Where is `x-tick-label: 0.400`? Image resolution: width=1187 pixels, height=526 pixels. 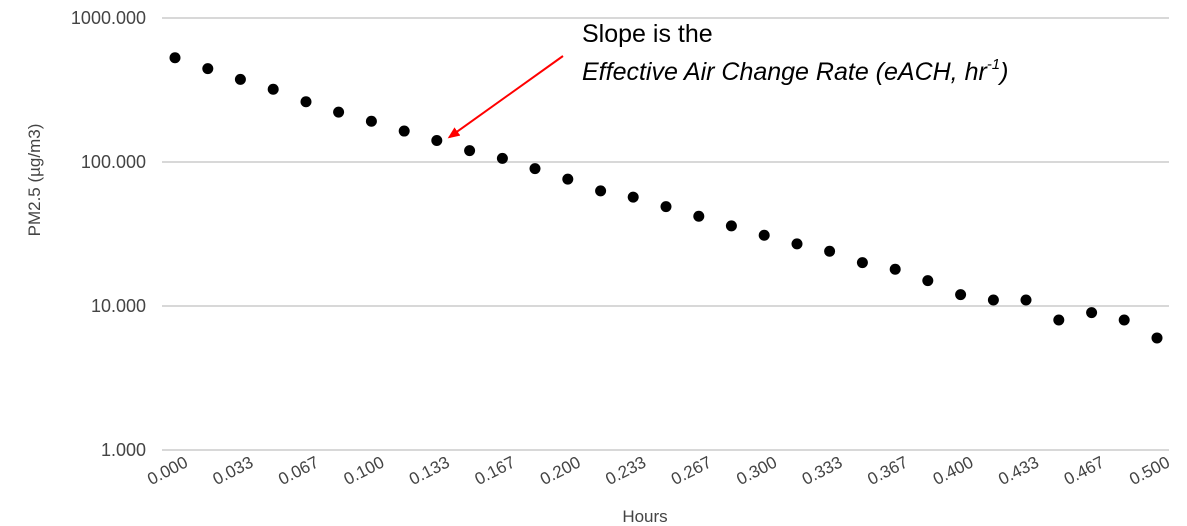 x-tick-label: 0.400 is located at coordinates (953, 471).